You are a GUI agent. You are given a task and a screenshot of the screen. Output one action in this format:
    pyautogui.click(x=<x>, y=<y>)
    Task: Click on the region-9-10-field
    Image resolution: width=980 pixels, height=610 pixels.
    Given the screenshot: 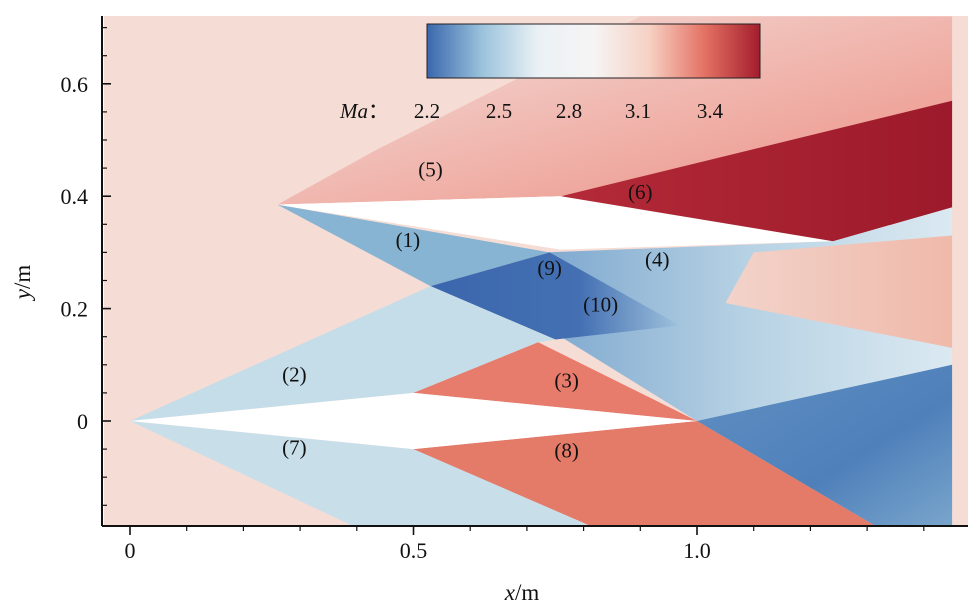 What is the action you would take?
    pyautogui.click(x=555, y=296)
    